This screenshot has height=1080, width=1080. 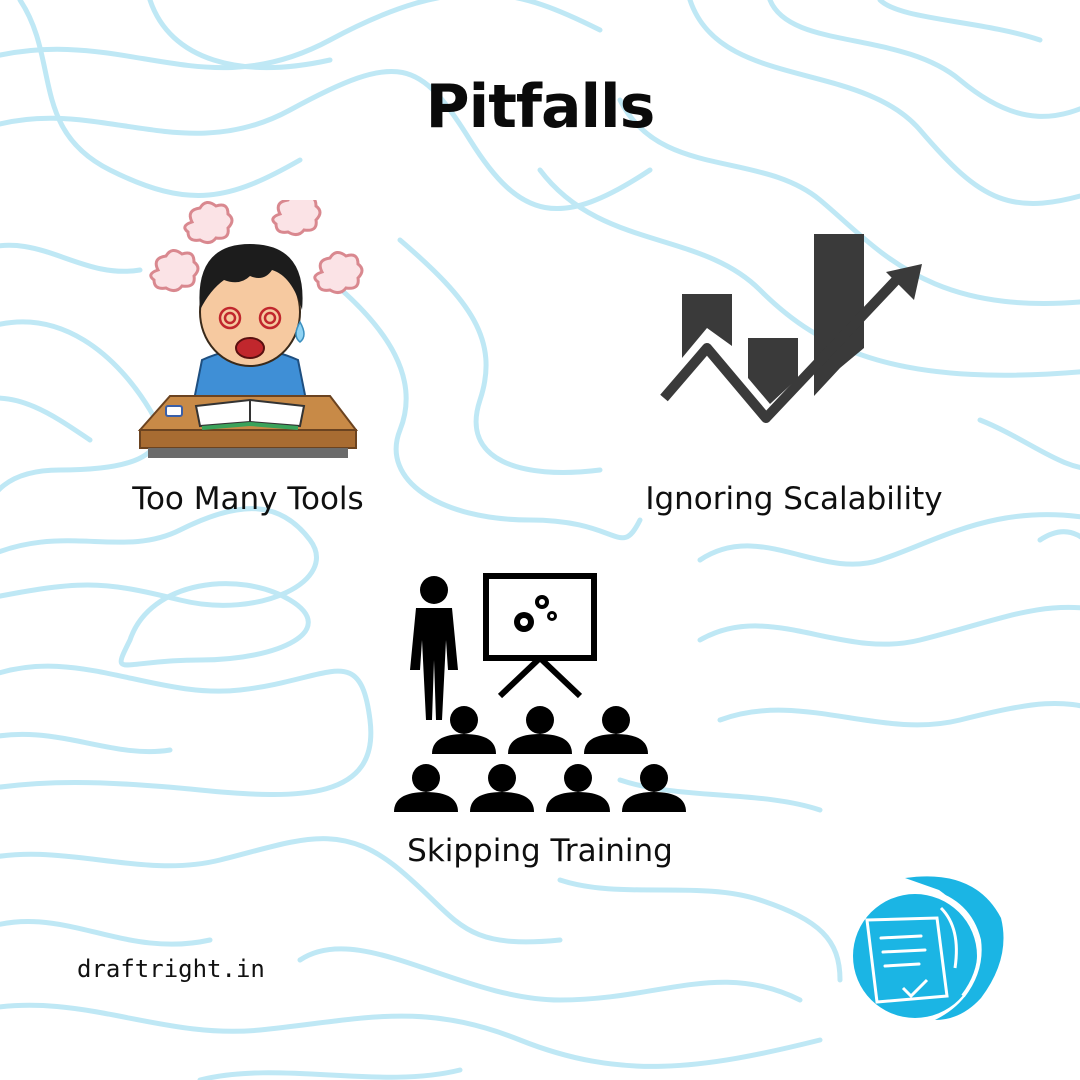 What do you see at coordinates (248, 499) in the screenshot?
I see `item-label-too-many-tools: Too Many Tools` at bounding box center [248, 499].